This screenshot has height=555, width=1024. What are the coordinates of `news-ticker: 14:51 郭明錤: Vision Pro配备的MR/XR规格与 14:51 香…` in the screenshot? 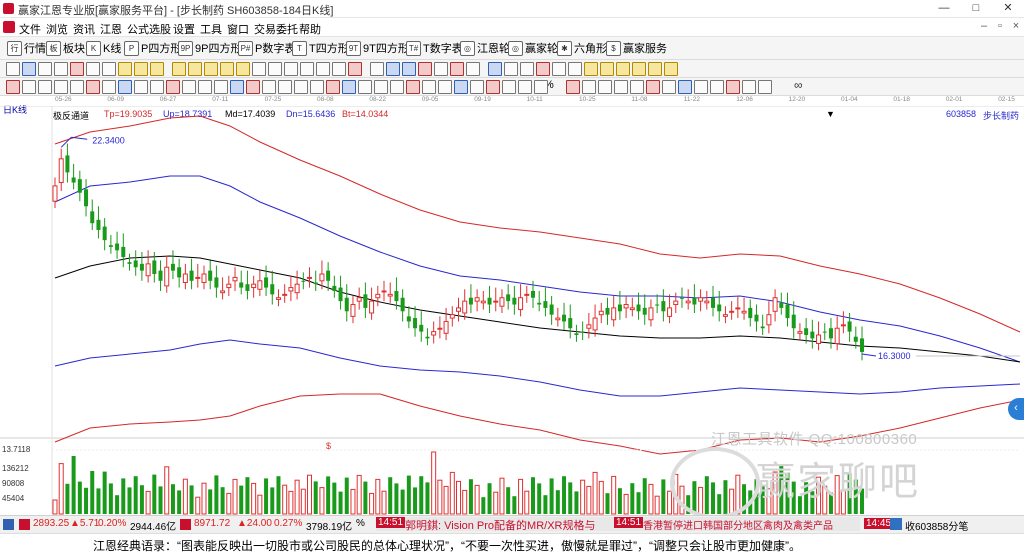 It's located at (618, 524).